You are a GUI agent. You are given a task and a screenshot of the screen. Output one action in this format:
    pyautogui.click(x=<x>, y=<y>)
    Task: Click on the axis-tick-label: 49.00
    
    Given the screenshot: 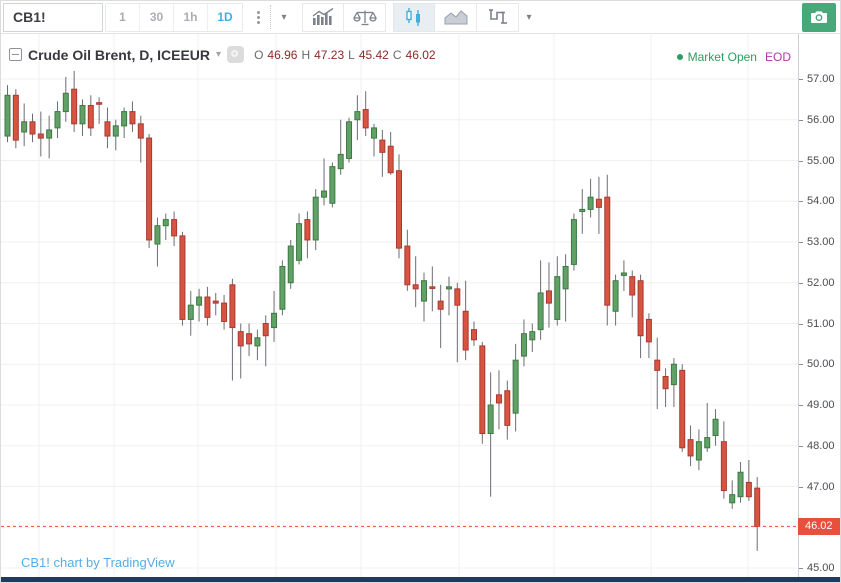 What is the action you would take?
    pyautogui.click(x=819, y=405)
    